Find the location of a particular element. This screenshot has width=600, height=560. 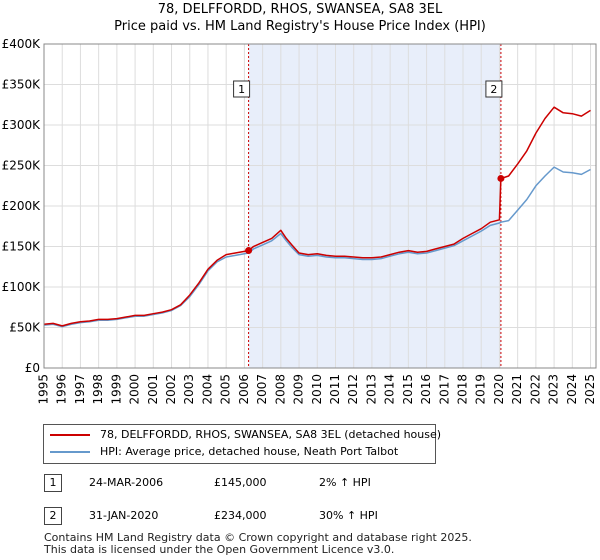

x-tick-label: 2021 is located at coordinates (517, 389).